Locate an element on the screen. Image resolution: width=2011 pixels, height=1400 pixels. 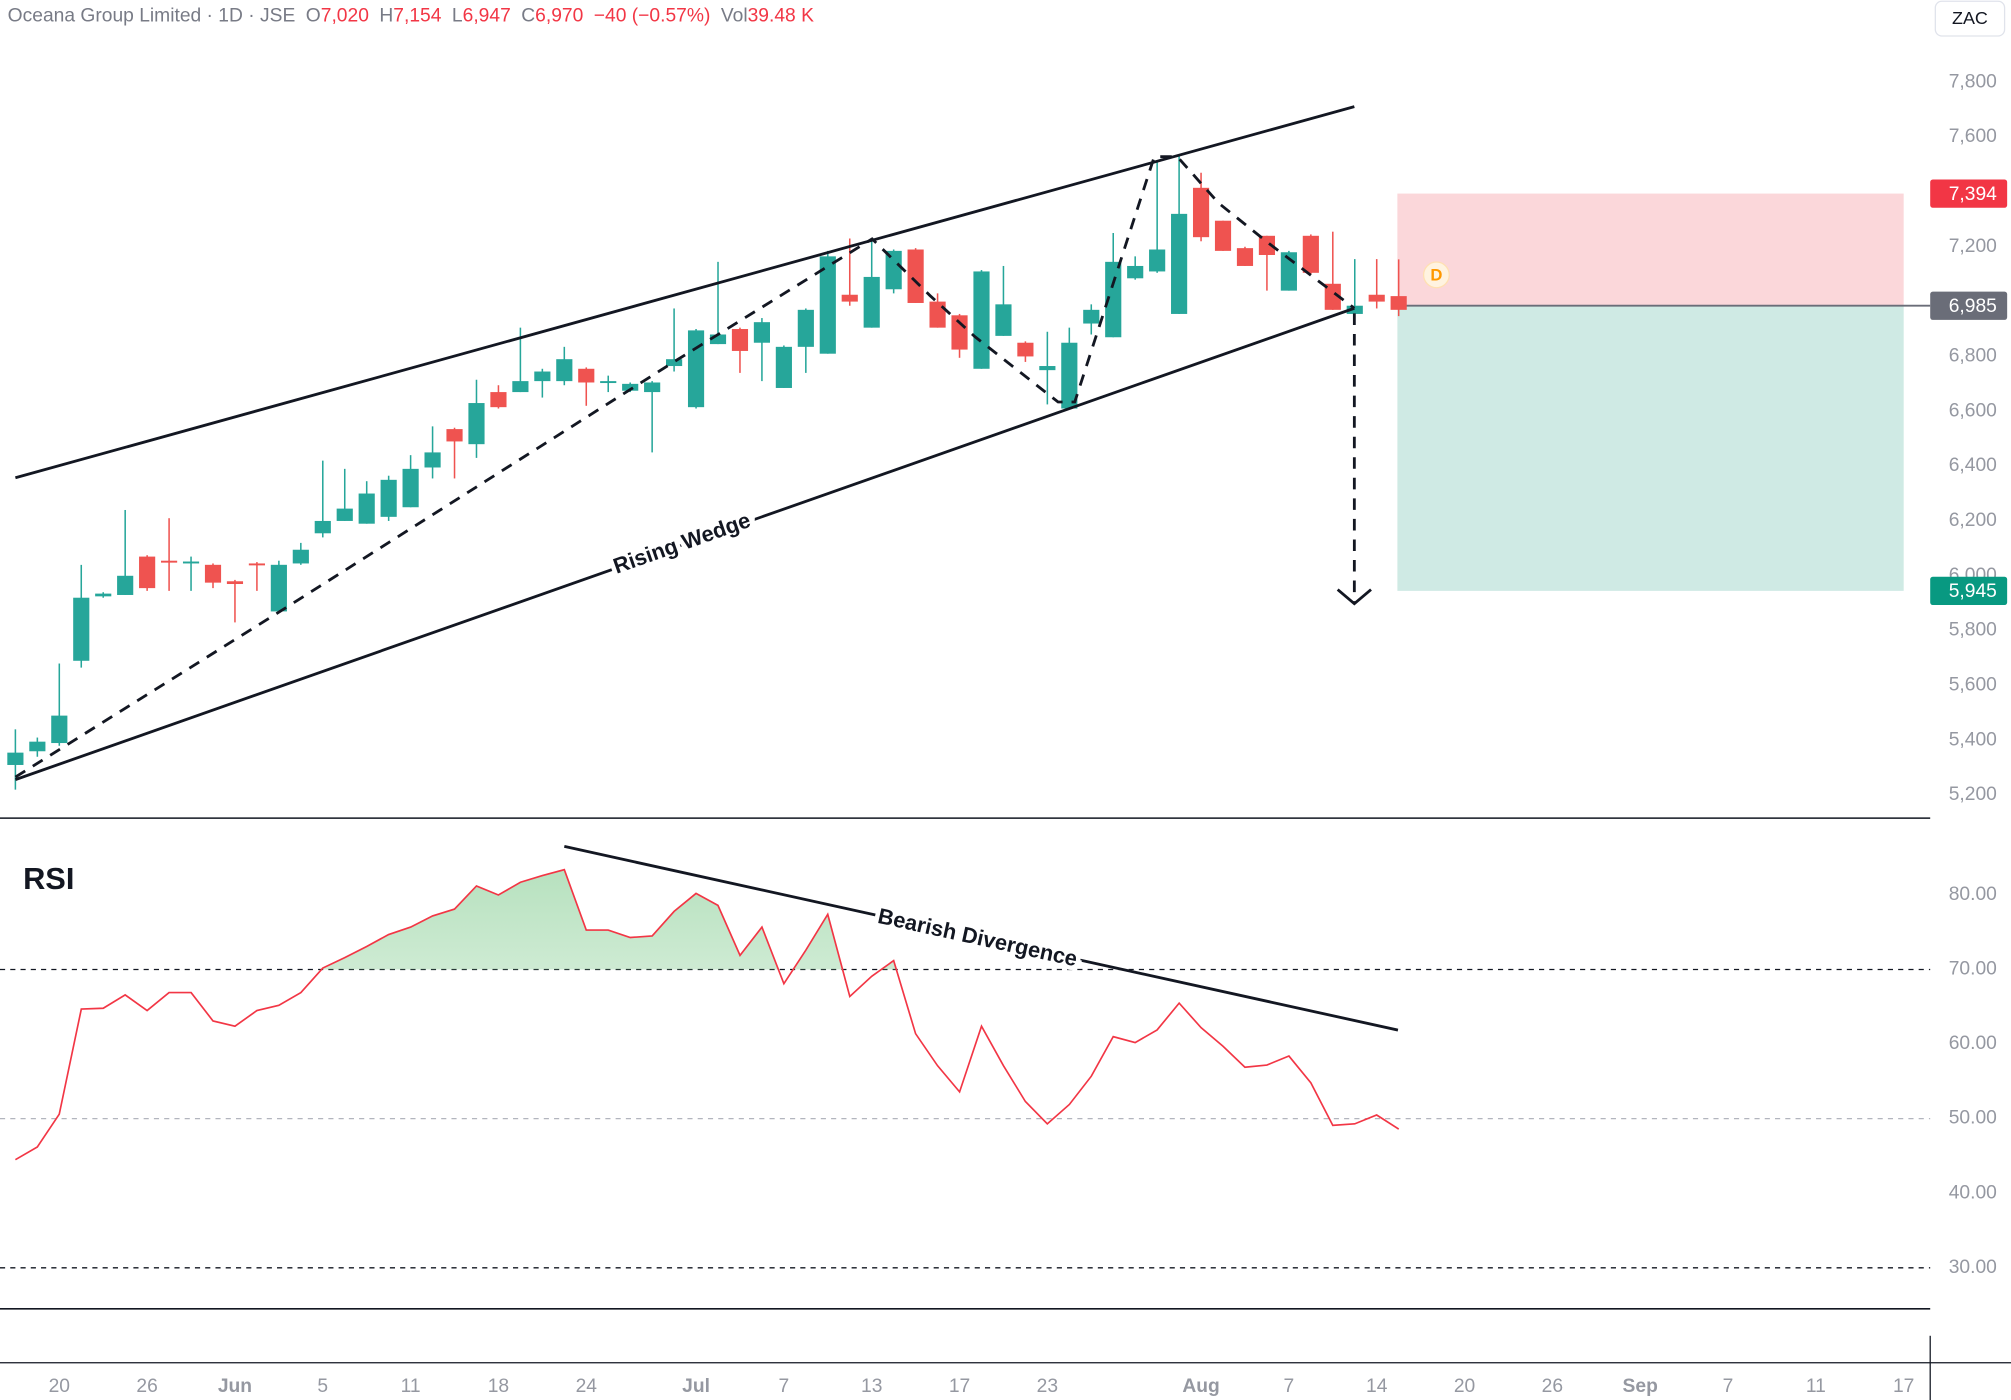
currency-label: ZAC is located at coordinates (1970, 18).